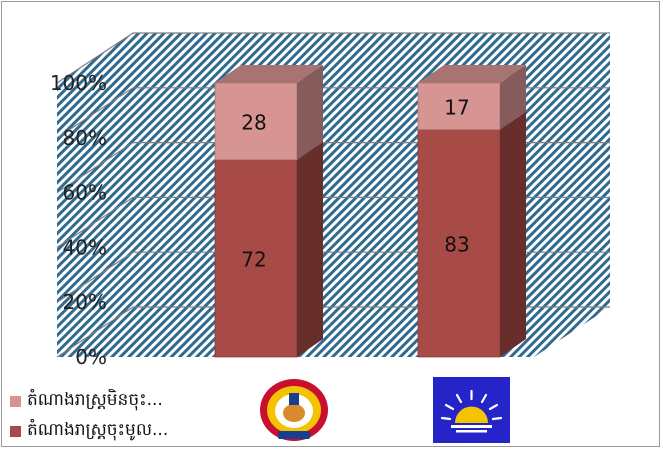  What do you see at coordinates (456, 107) in the screenshot?
I see `data-label: 17` at bounding box center [456, 107].